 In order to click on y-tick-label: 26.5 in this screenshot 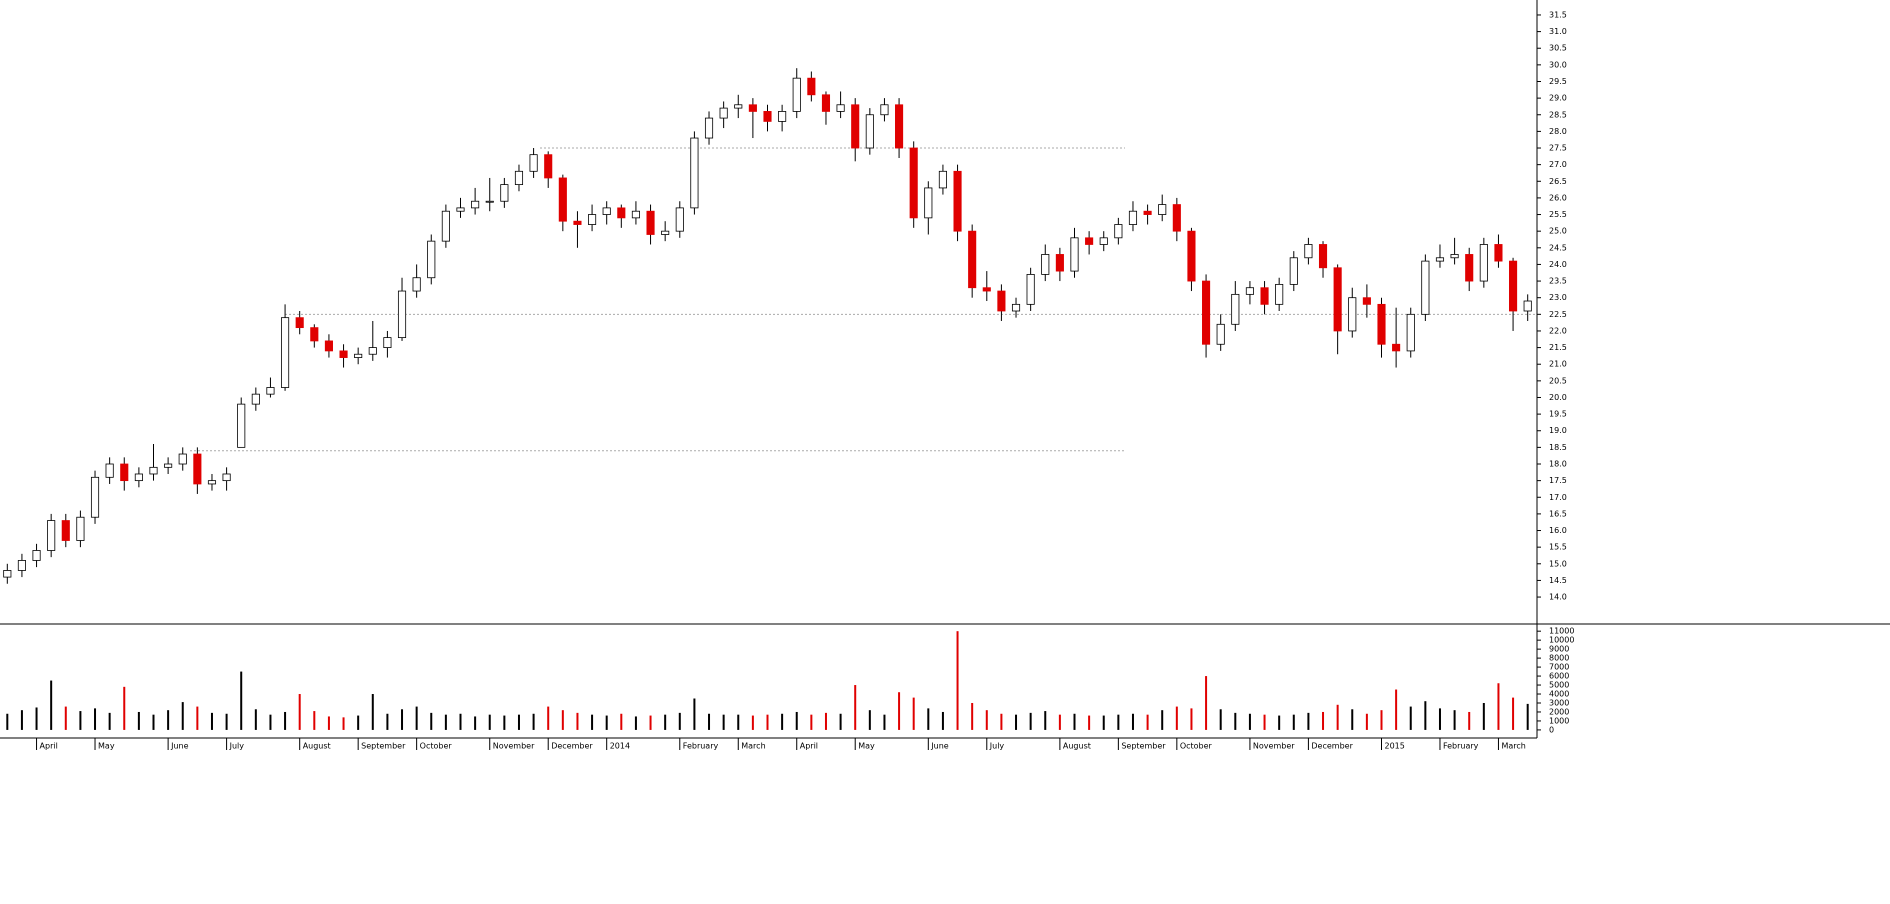, I will do `click(1558, 181)`.